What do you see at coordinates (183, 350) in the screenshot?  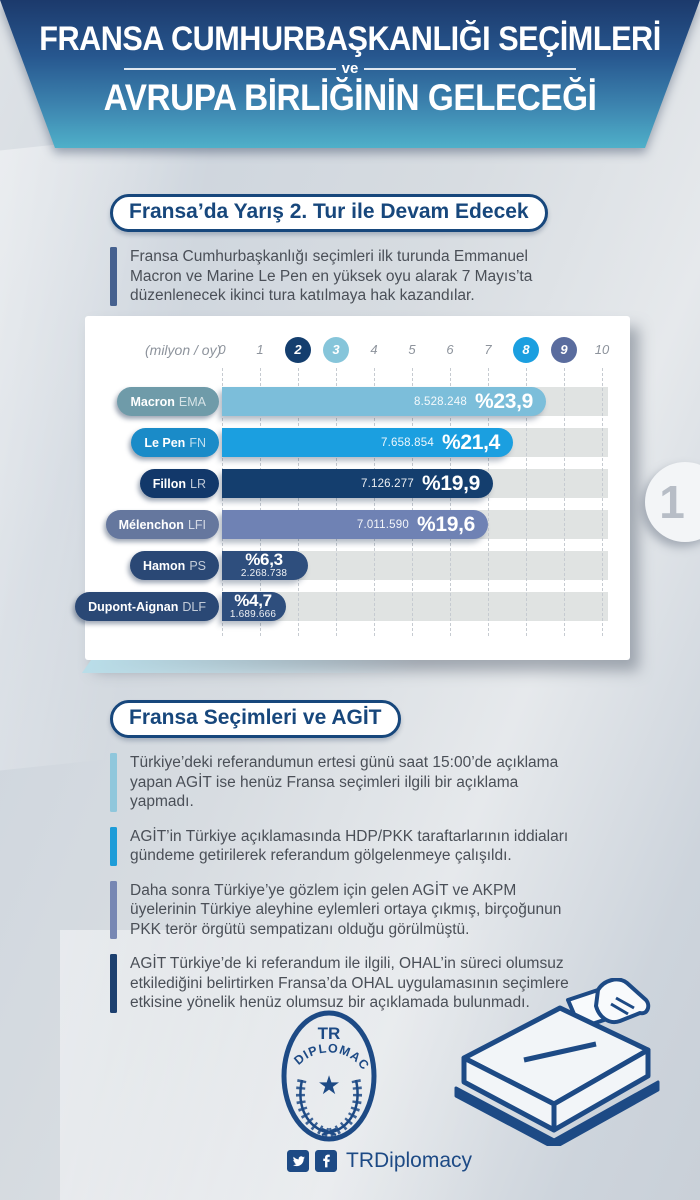 I see `axis-unit-label: (milyon / oy)` at bounding box center [183, 350].